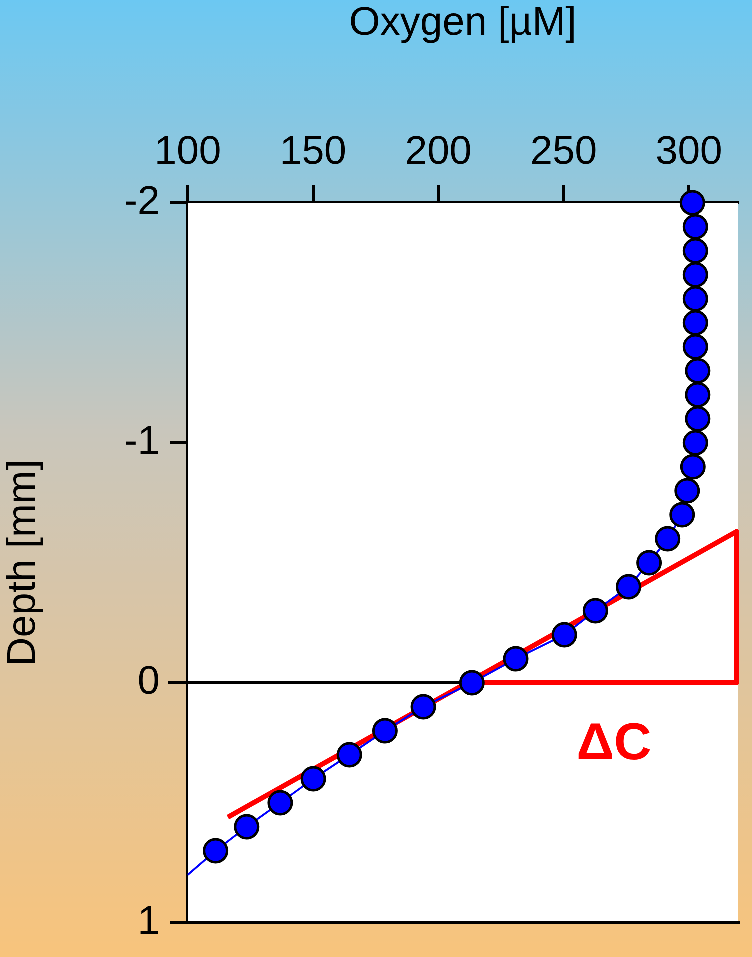 The width and height of the screenshot is (752, 957). Describe the element at coordinates (188, 151) in the screenshot. I see `x-tick-label: 100` at that location.